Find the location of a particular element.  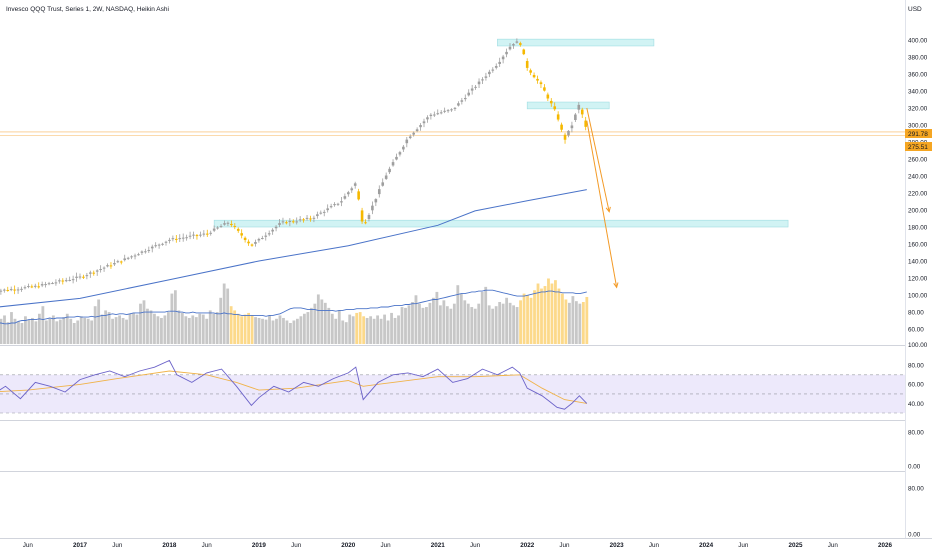

projection-arrows is located at coordinates (602, 198).